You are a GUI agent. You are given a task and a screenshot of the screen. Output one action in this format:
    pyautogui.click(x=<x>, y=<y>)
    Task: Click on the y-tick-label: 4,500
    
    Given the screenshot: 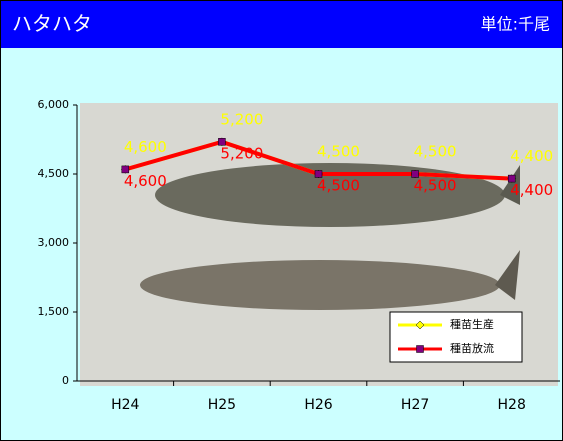 What is the action you would take?
    pyautogui.click(x=54, y=173)
    